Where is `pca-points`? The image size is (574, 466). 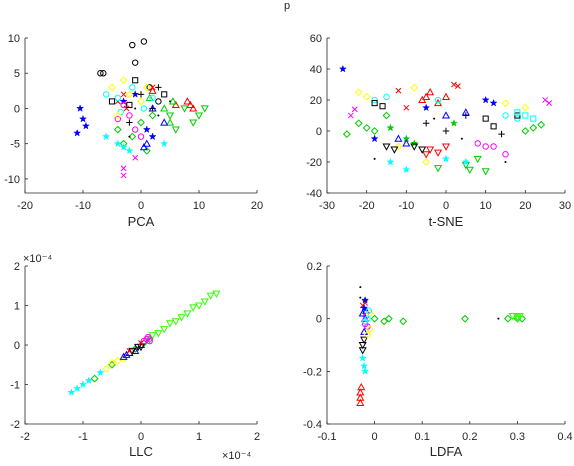
pca-points is located at coordinates (141, 108).